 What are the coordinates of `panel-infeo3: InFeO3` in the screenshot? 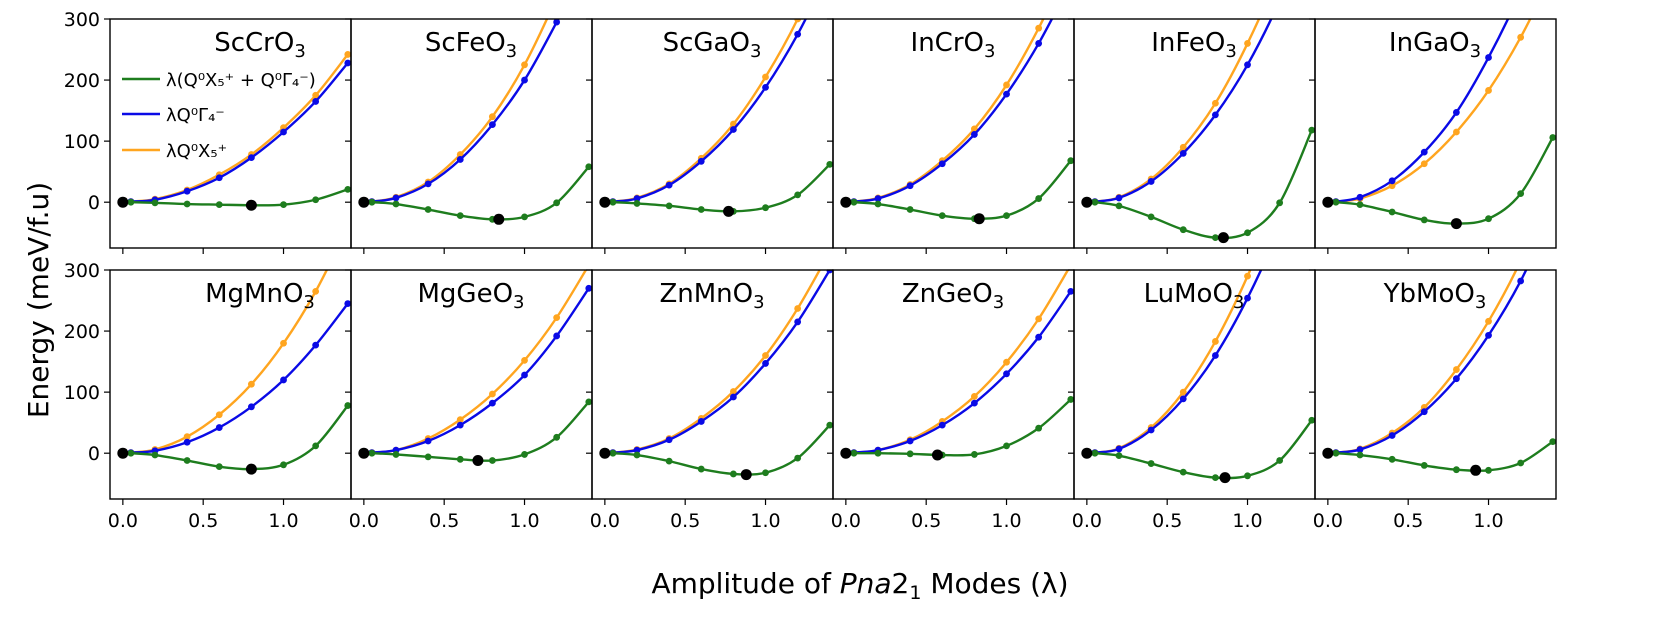 It's located at (1192, 136).